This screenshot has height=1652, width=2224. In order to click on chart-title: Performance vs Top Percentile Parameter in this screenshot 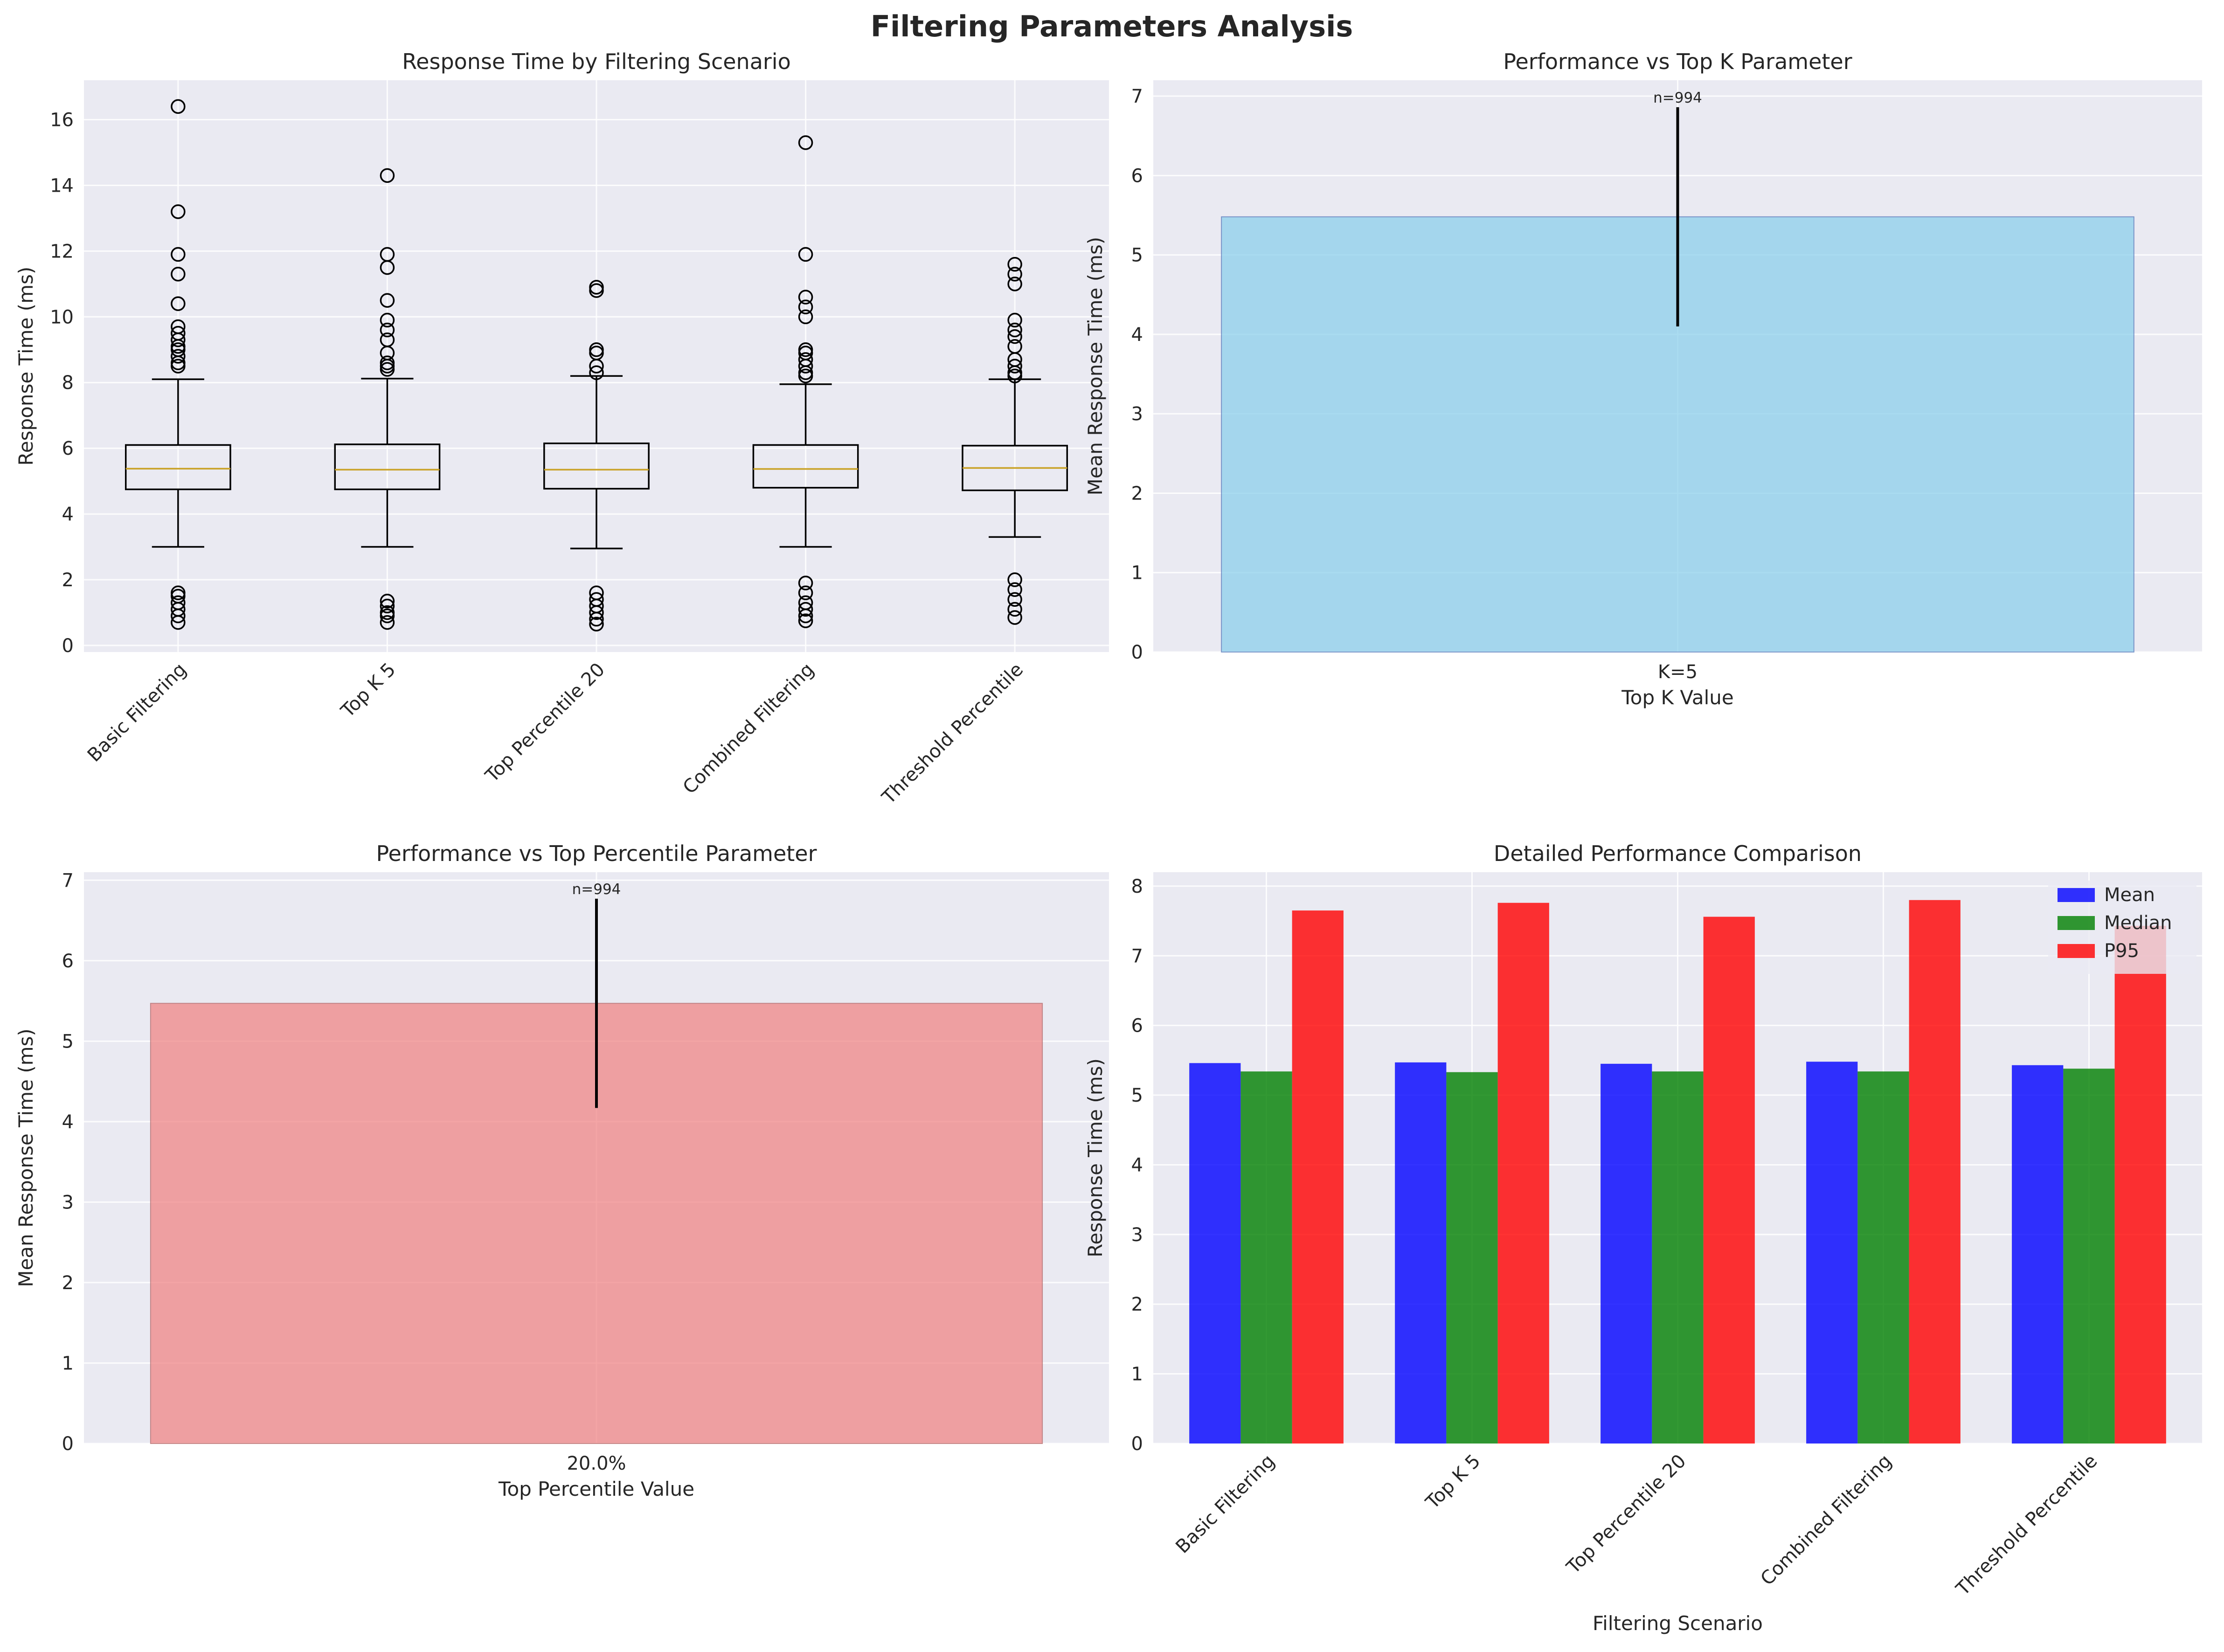, I will do `click(596, 854)`.